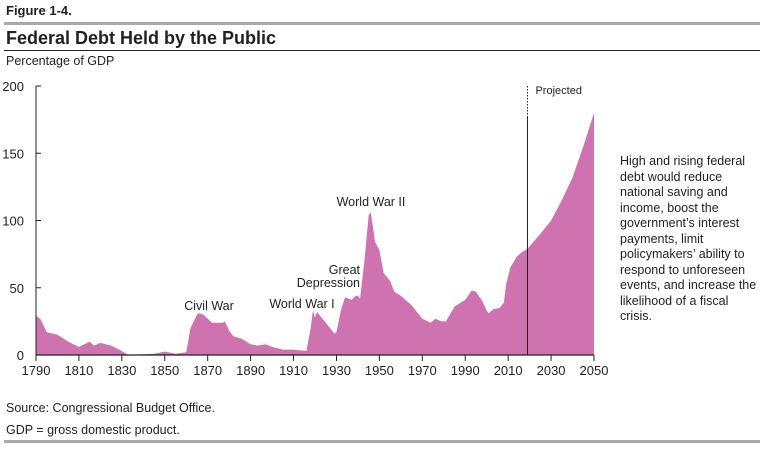 Image resolution: width=764 pixels, height=456 pixels. I want to click on figure-label: Figure 1-4., so click(39, 10).